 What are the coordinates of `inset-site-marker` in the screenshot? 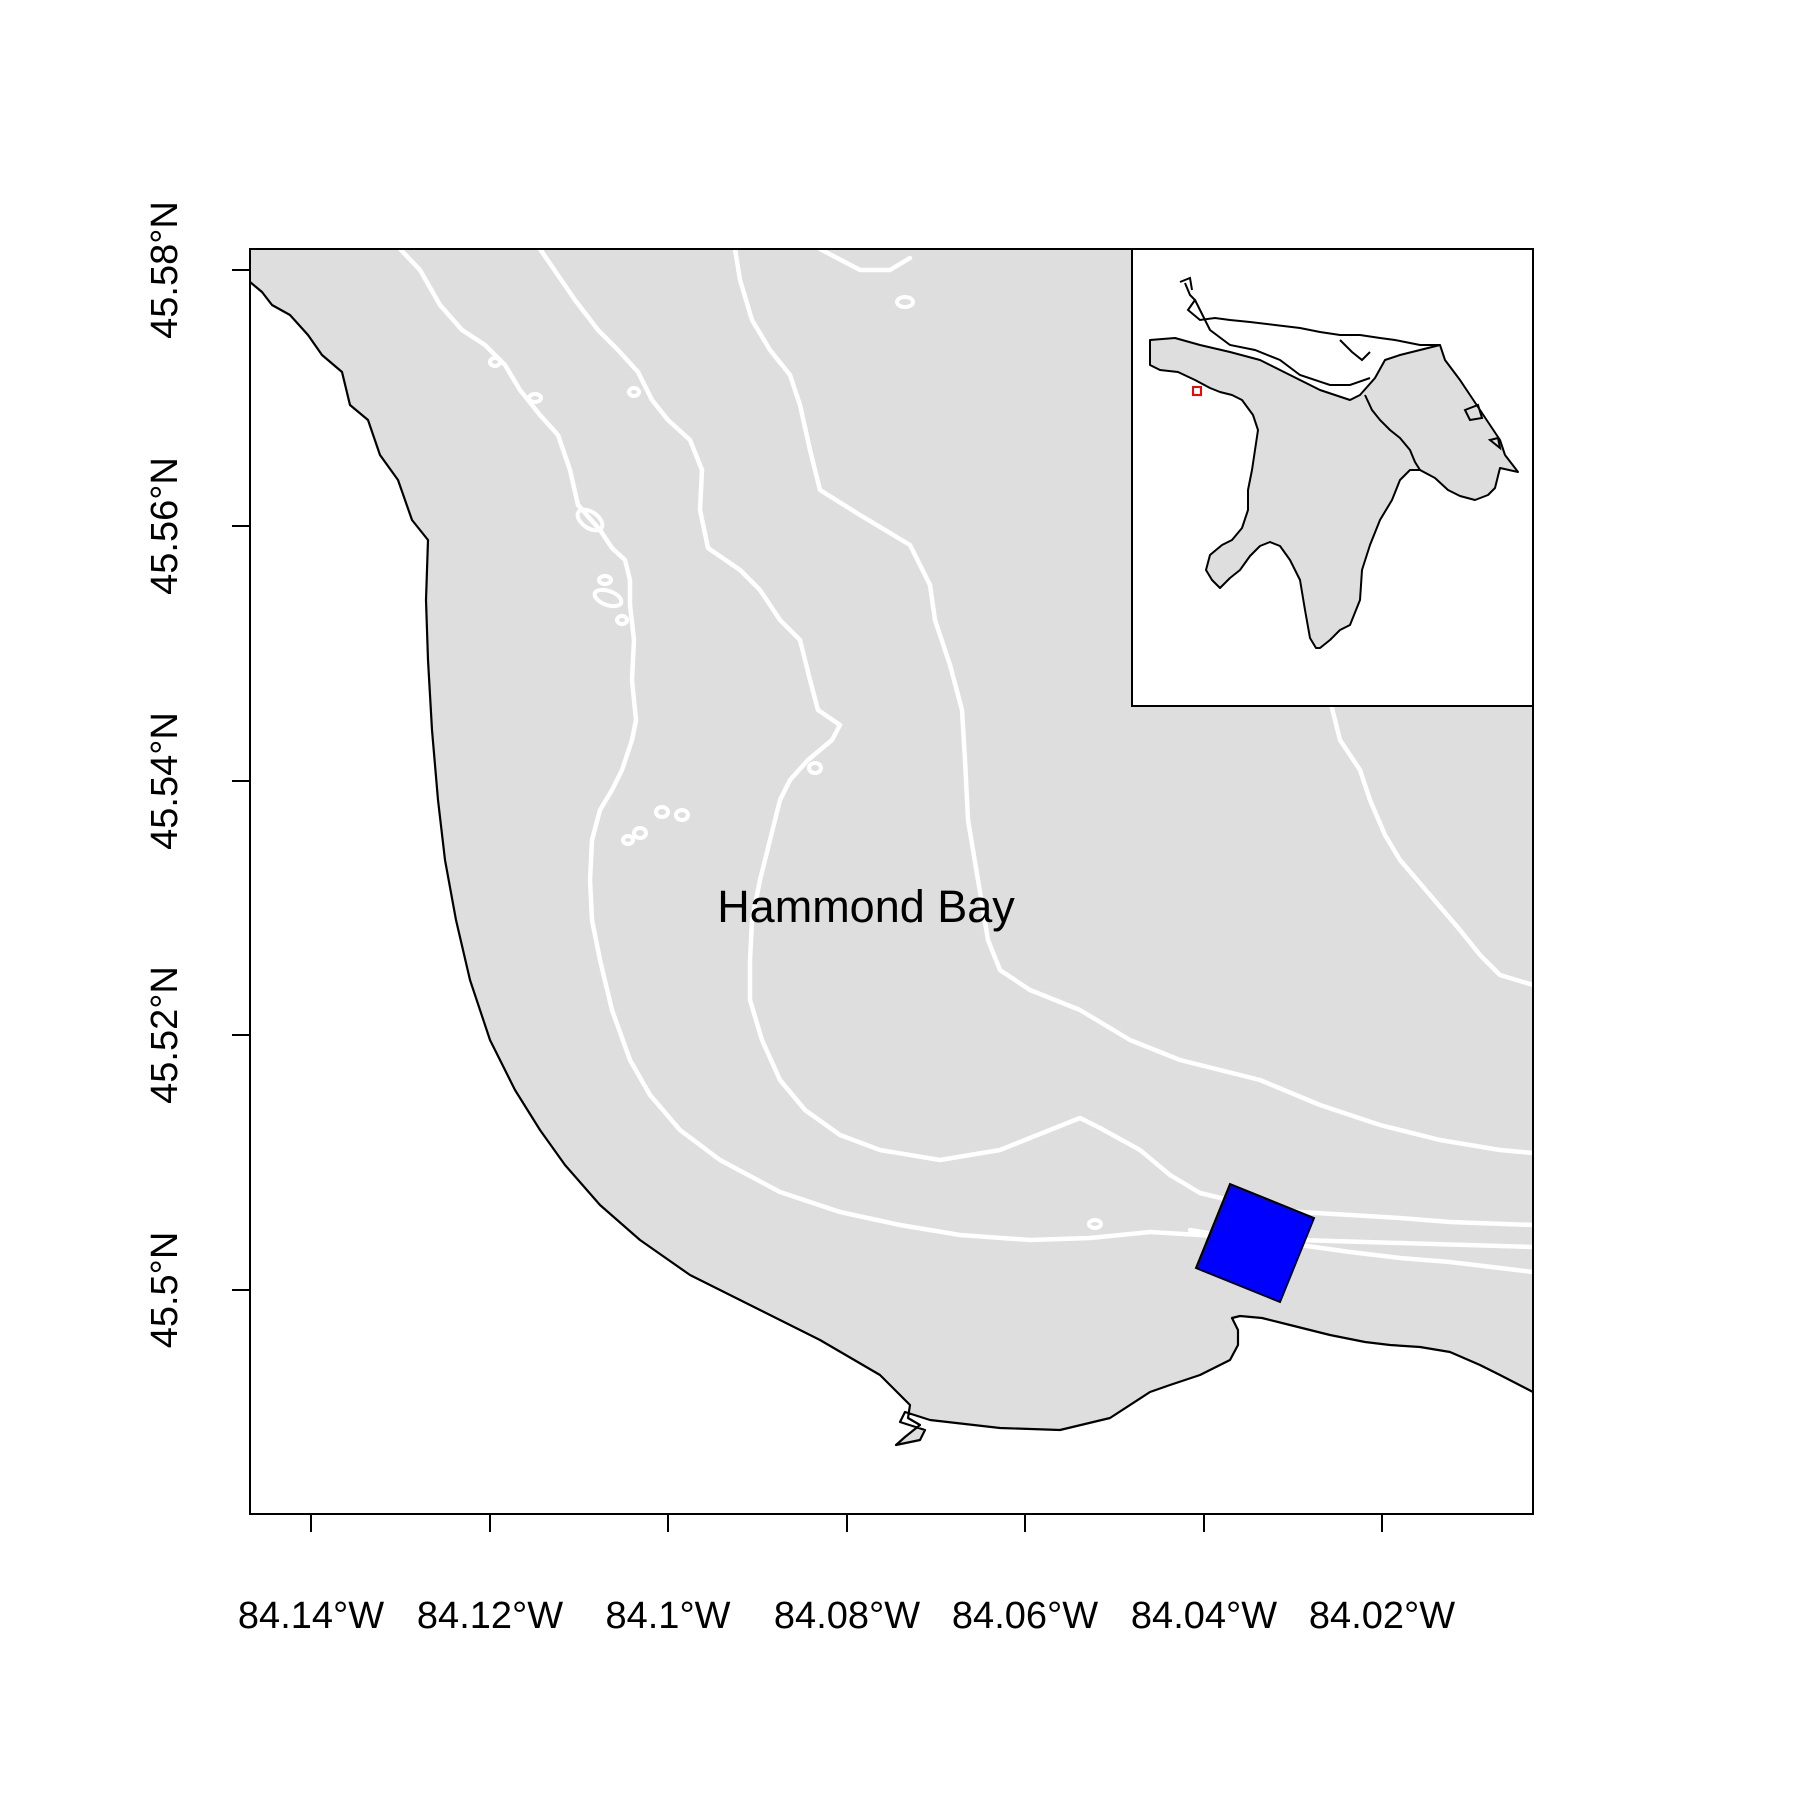 It's located at (1197, 391).